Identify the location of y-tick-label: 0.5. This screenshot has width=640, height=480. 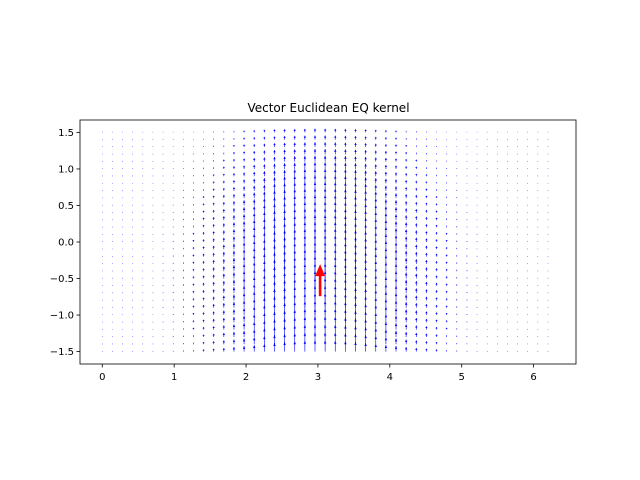
(66, 206).